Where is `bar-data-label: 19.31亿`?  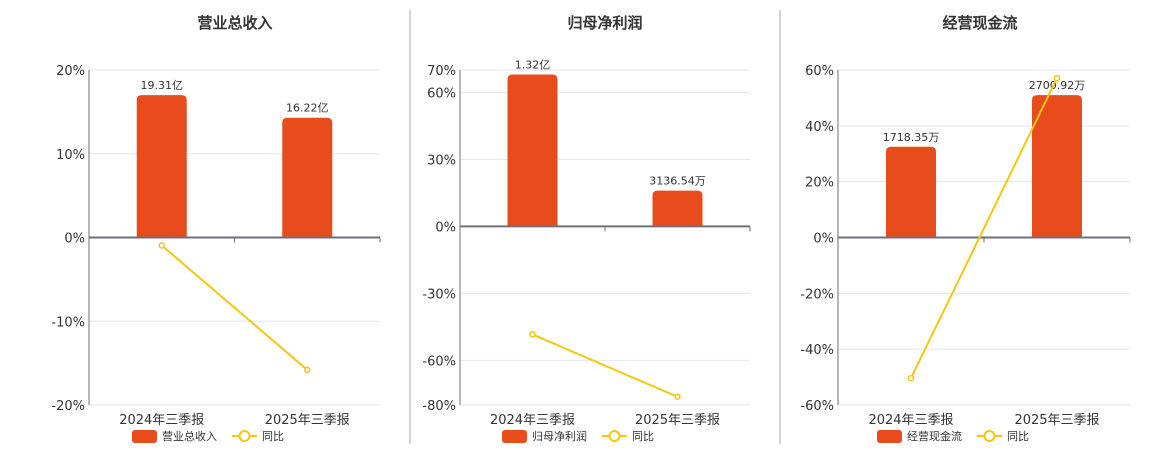 bar-data-label: 19.31亿 is located at coordinates (162, 85).